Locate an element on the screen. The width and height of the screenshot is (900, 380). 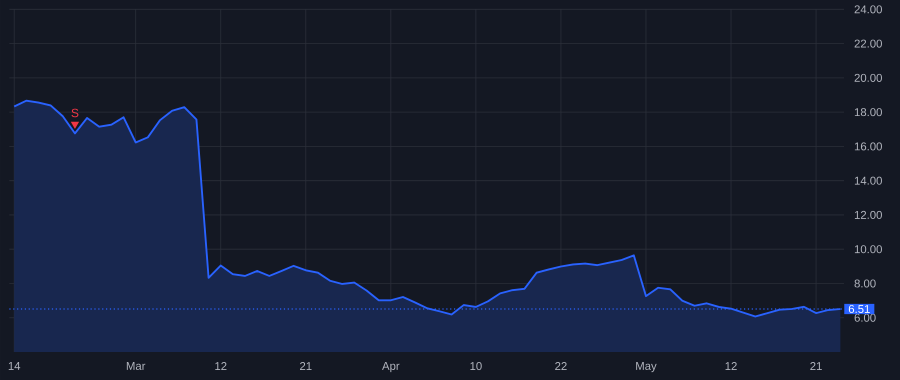
x-tick-label: May is located at coordinates (646, 367).